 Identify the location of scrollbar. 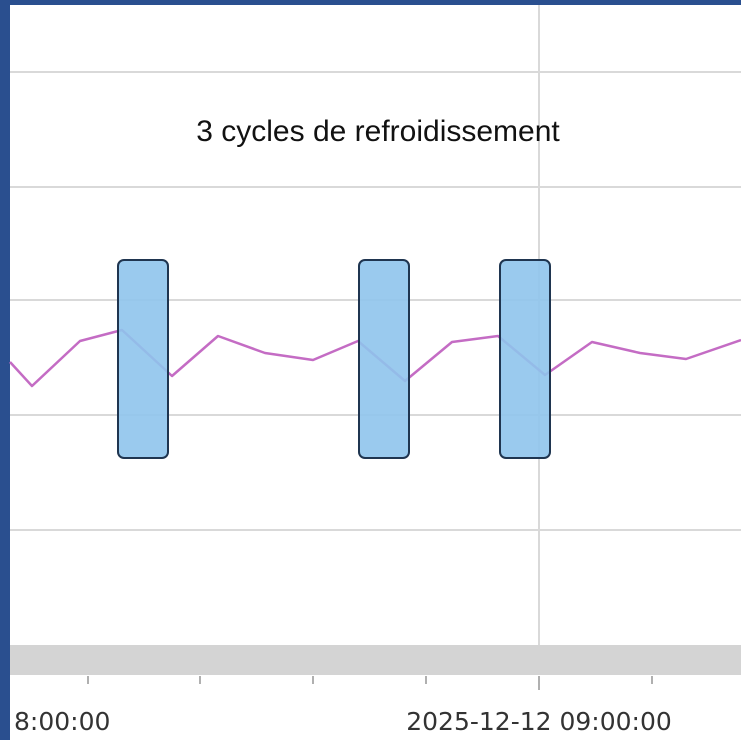
(375, 660).